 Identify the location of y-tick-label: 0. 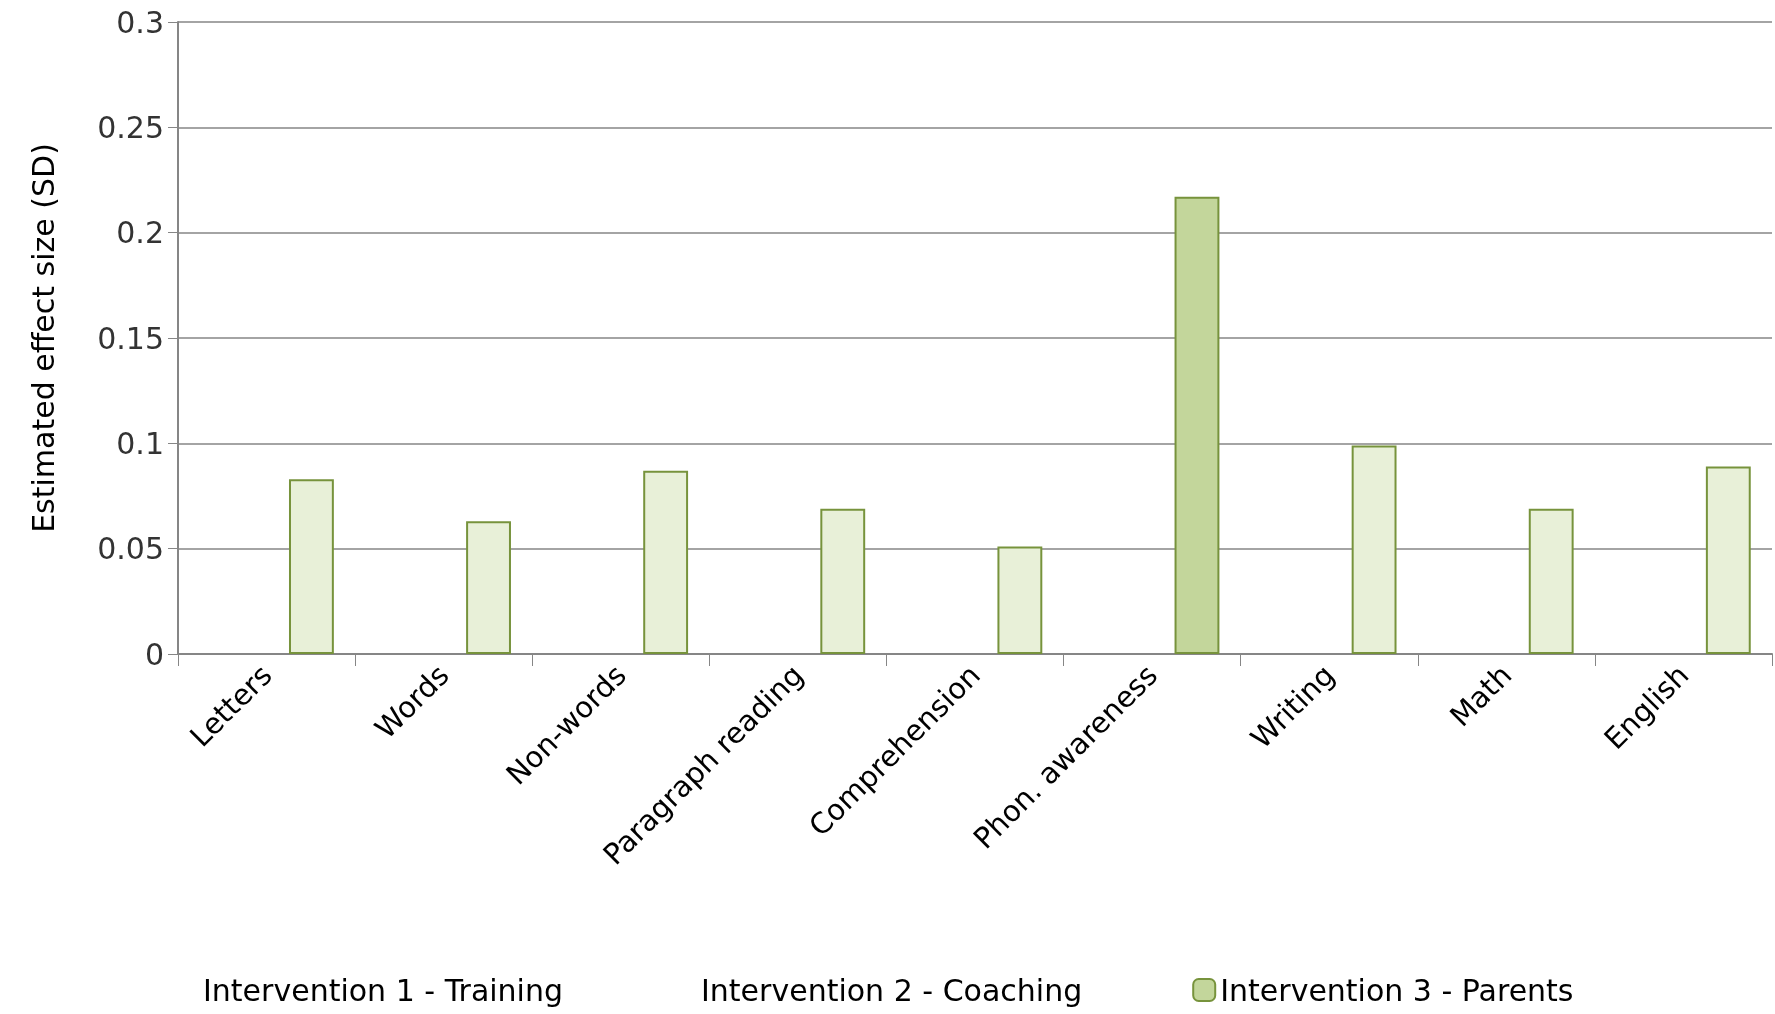
(154, 654).